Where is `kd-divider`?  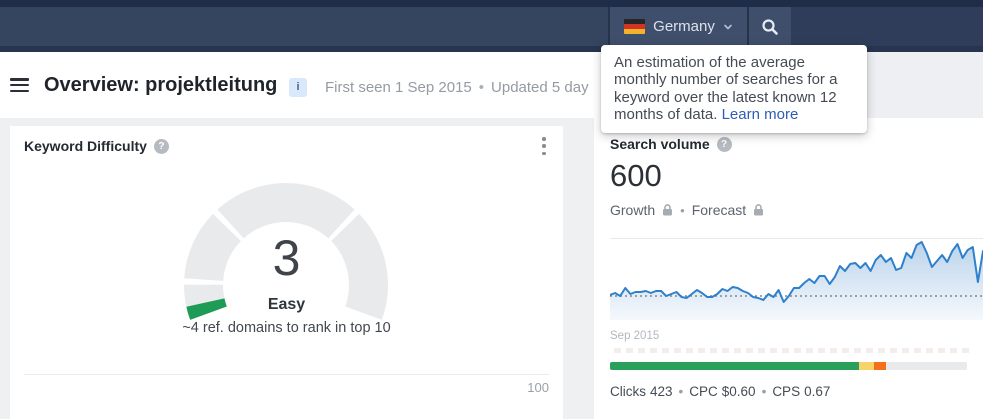 kd-divider is located at coordinates (286, 374).